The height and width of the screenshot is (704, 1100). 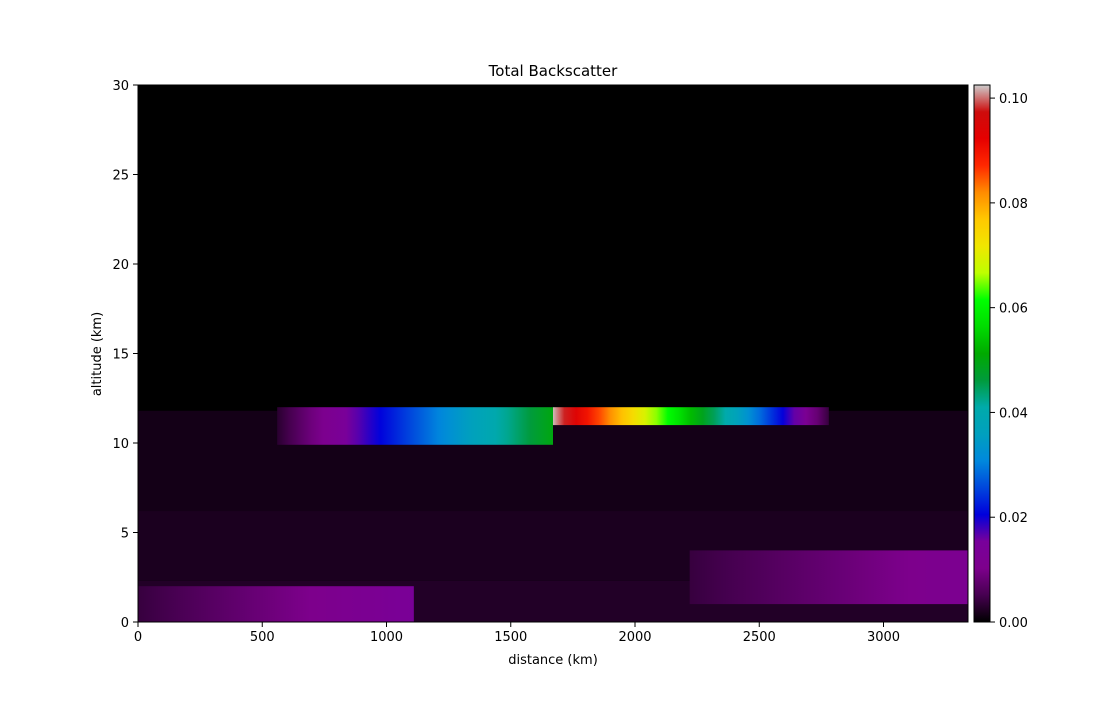 I want to click on x-tick-label: 500, so click(x=262, y=637).